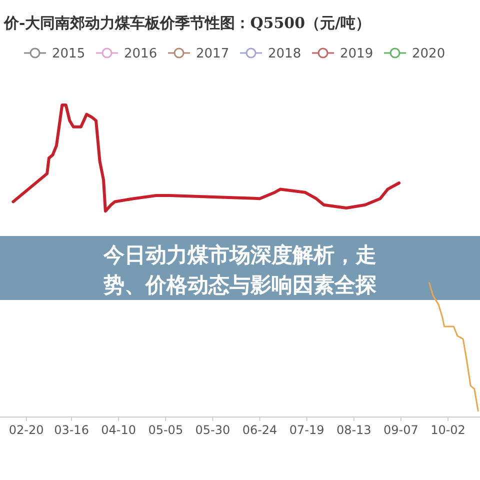  I want to click on legend-label: 2018, so click(285, 54).